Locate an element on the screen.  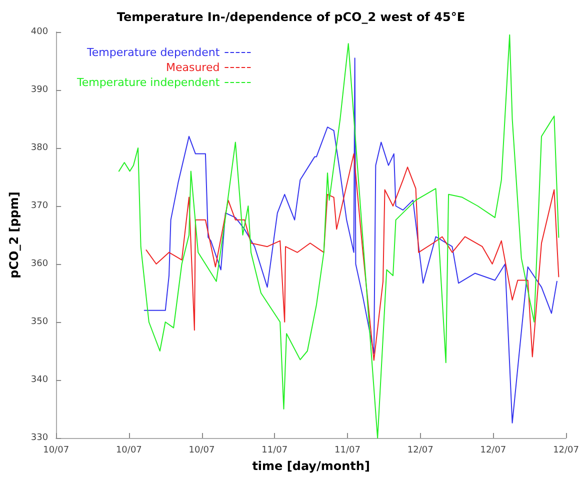
y-tick-label: 340 is located at coordinates (39, 380).